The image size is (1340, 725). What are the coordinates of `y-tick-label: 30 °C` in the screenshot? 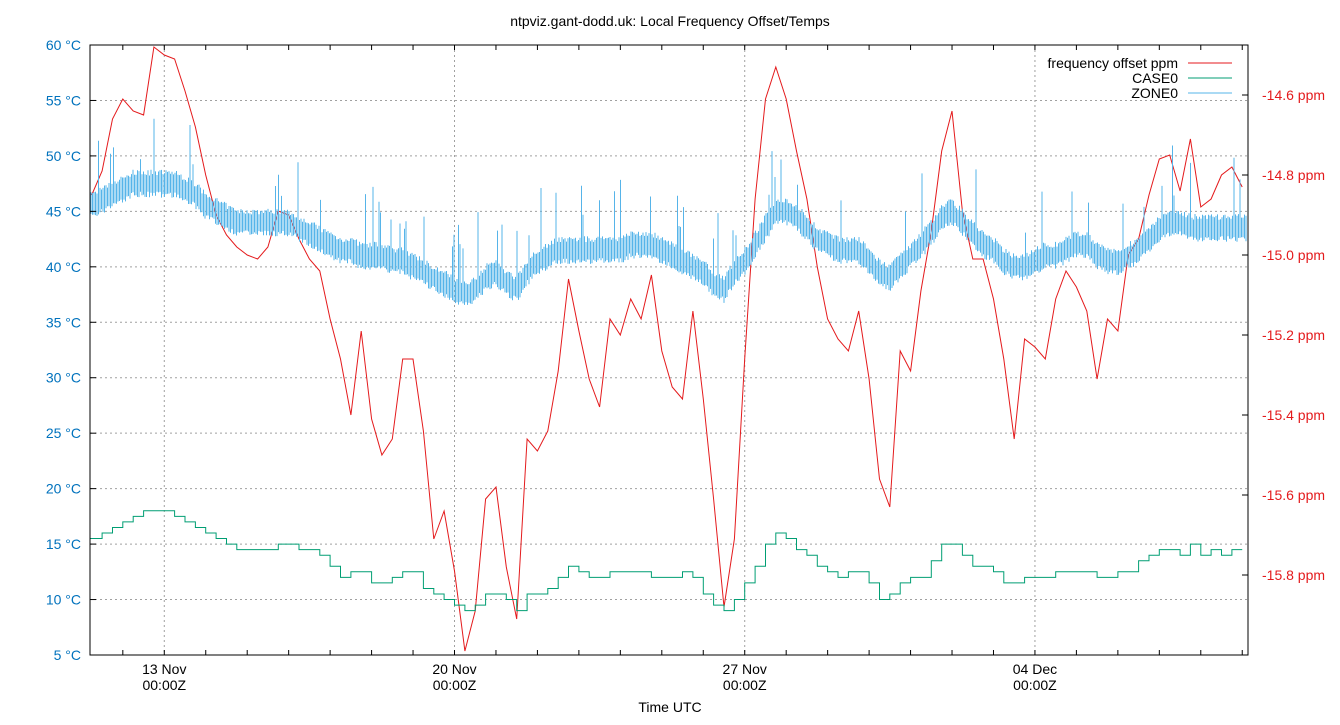 It's located at (63, 378).